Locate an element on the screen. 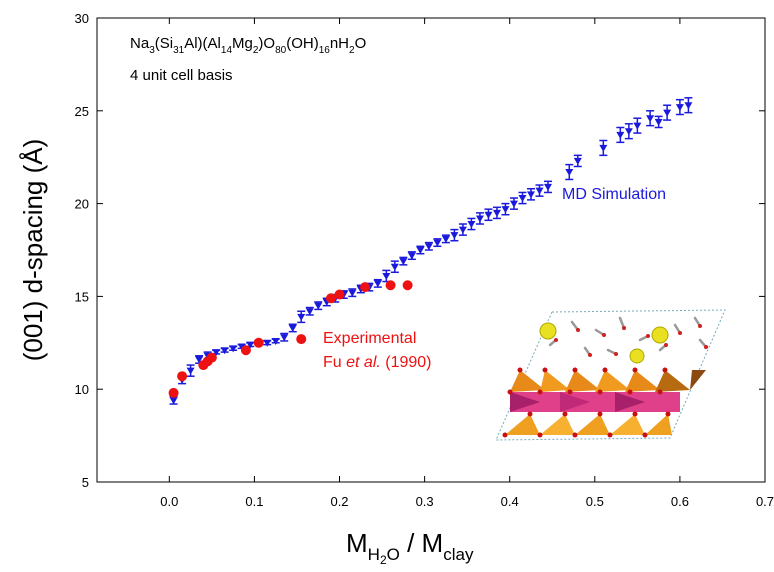 The width and height of the screenshot is (774, 572). formula-part: )O is located at coordinates (266, 43).